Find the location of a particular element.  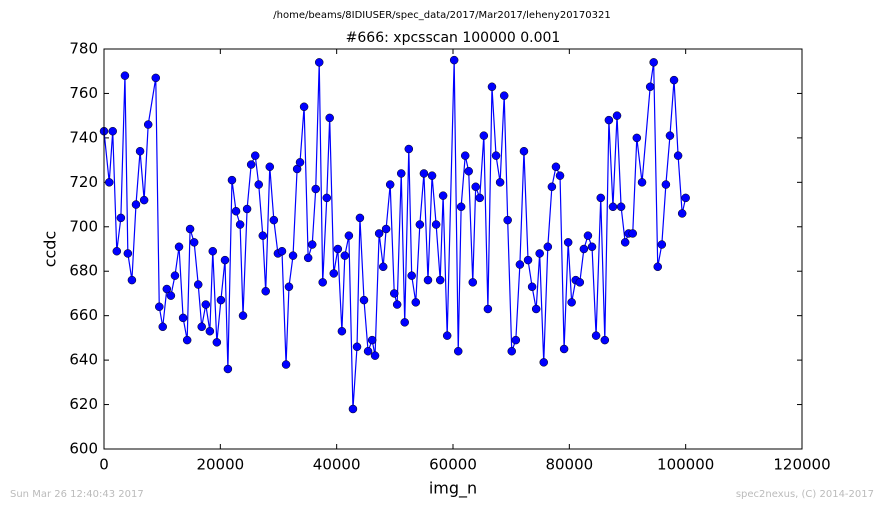

y-tick-label: 680 is located at coordinates (83, 271).